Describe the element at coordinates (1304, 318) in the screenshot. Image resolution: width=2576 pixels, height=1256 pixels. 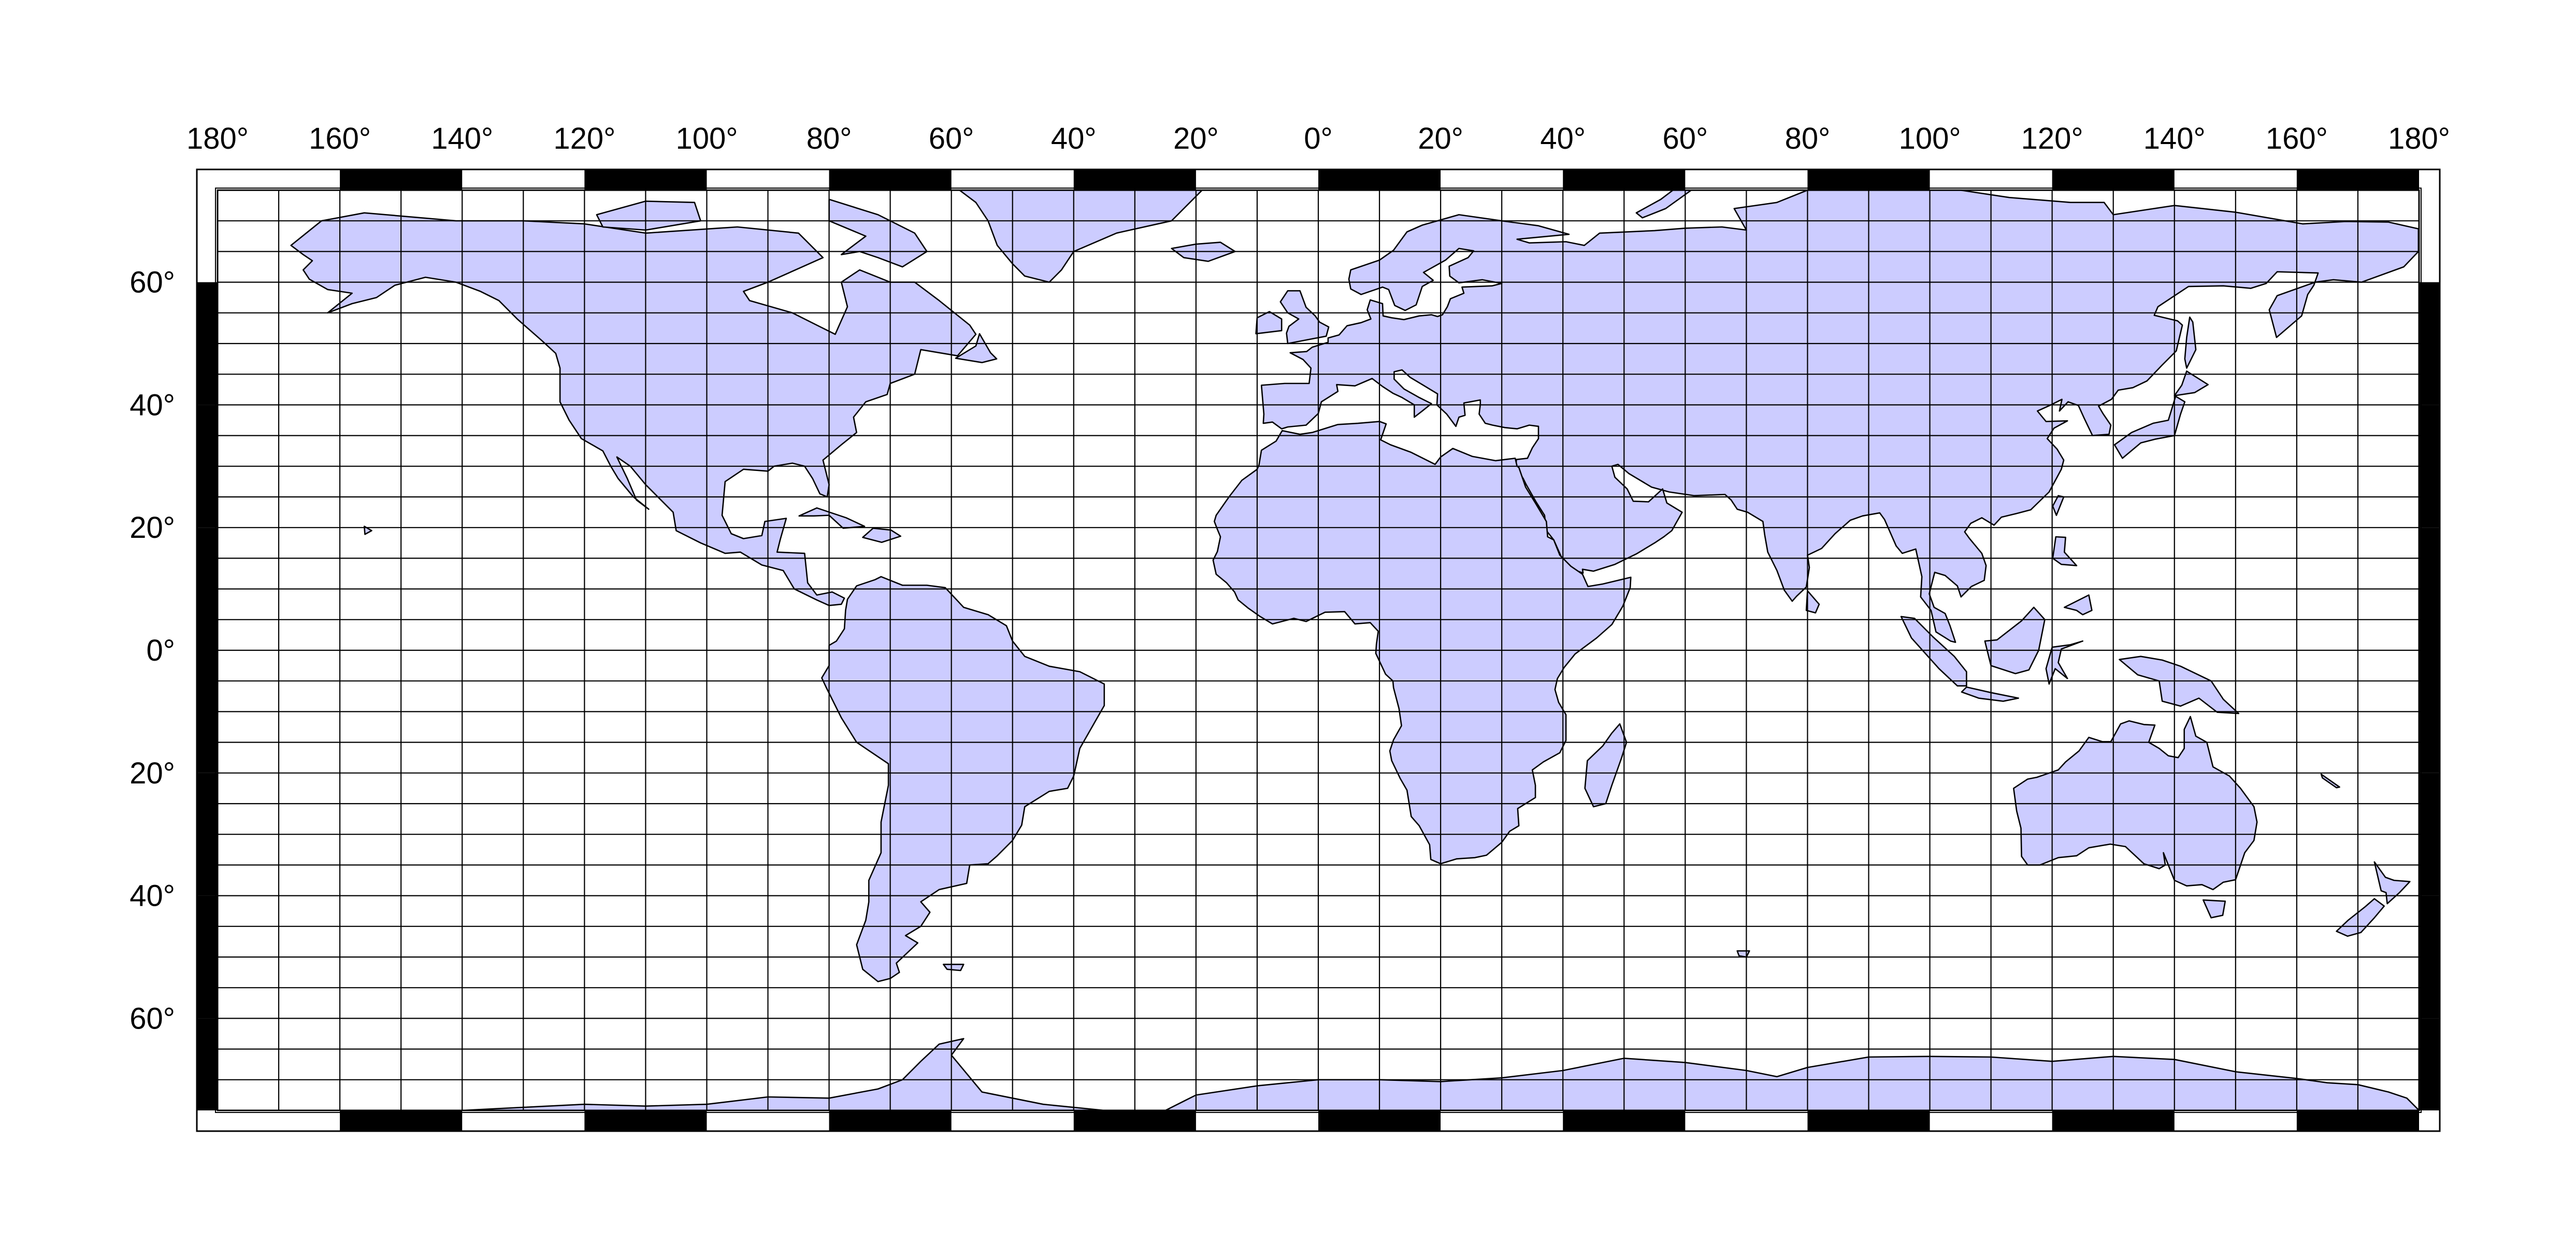
I see `landmass-great-britain` at that location.